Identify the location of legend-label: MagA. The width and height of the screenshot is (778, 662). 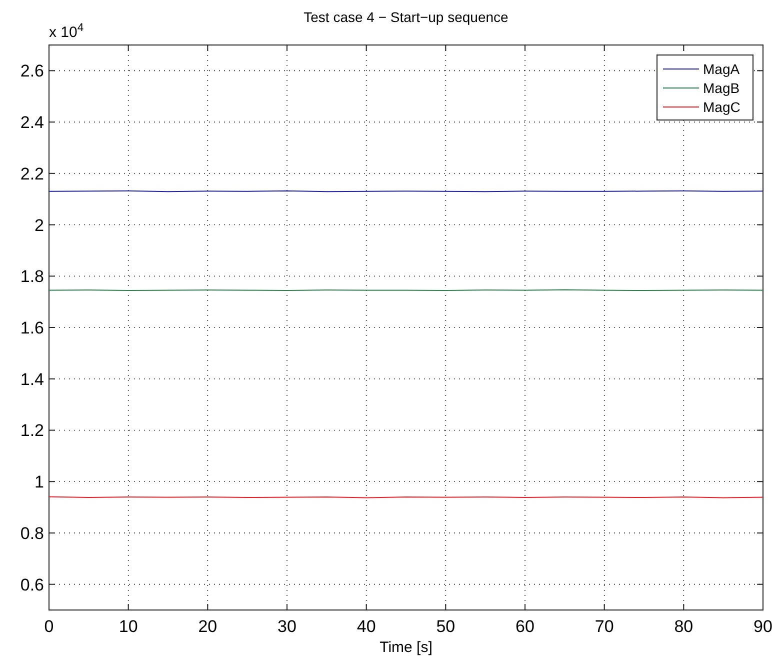
(721, 69).